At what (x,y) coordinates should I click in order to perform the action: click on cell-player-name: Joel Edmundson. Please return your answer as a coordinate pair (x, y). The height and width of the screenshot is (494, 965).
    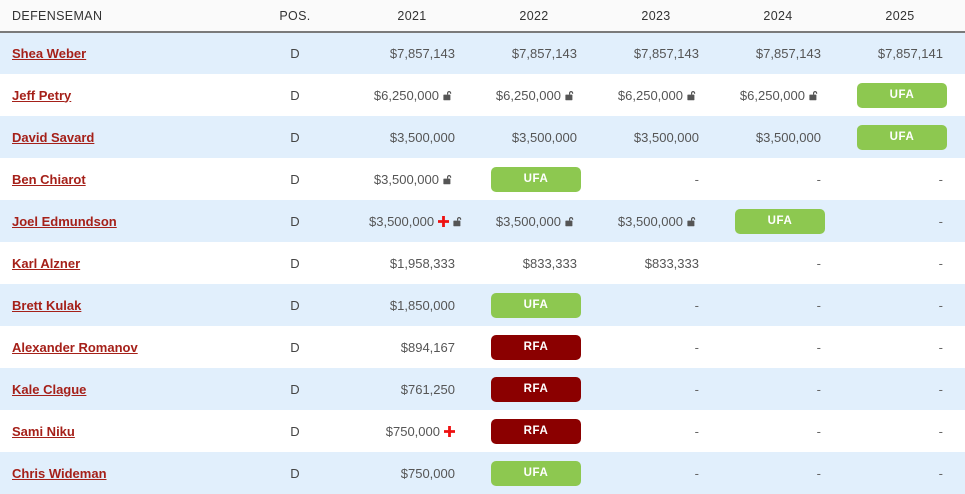
    Looking at the image, I should click on (117, 221).